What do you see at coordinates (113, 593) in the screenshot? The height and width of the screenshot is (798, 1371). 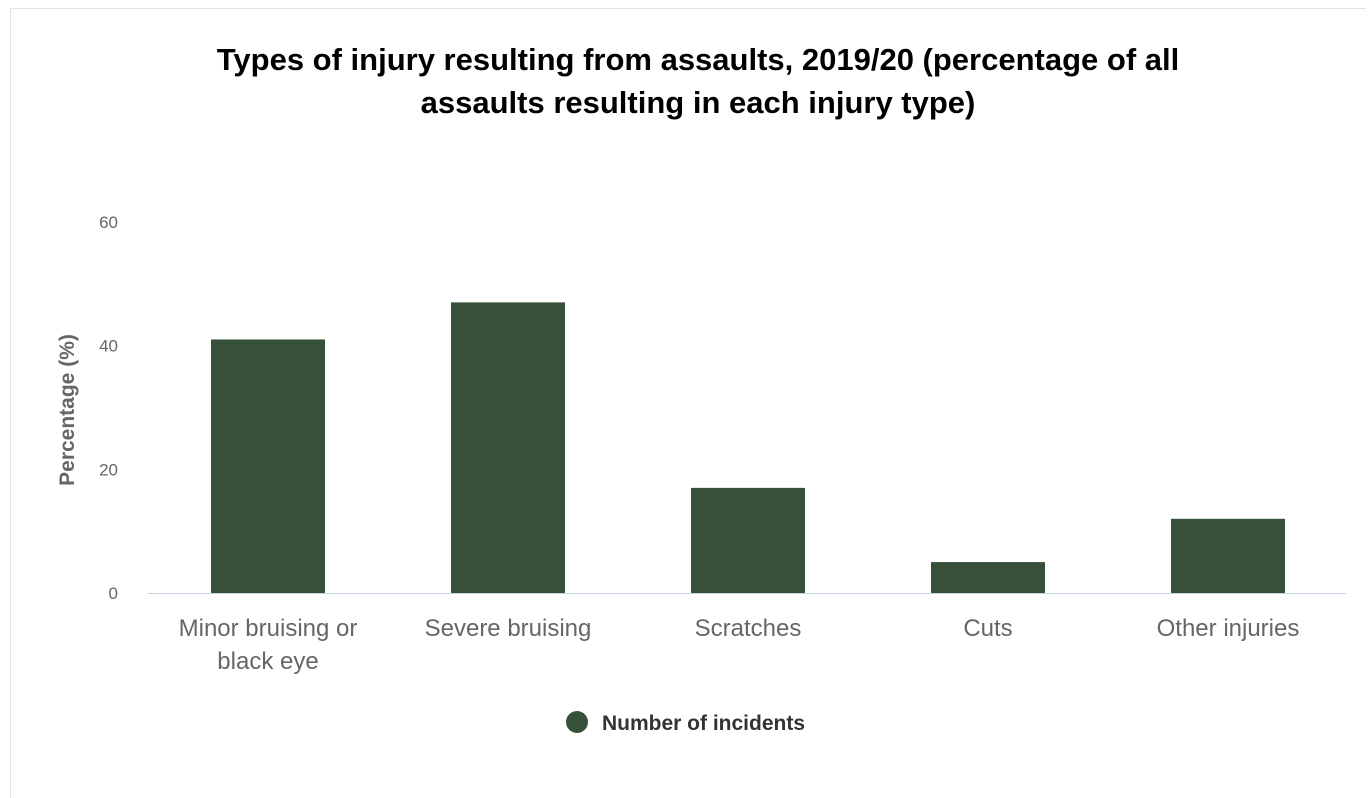 I see `y-tick-label: 0` at bounding box center [113, 593].